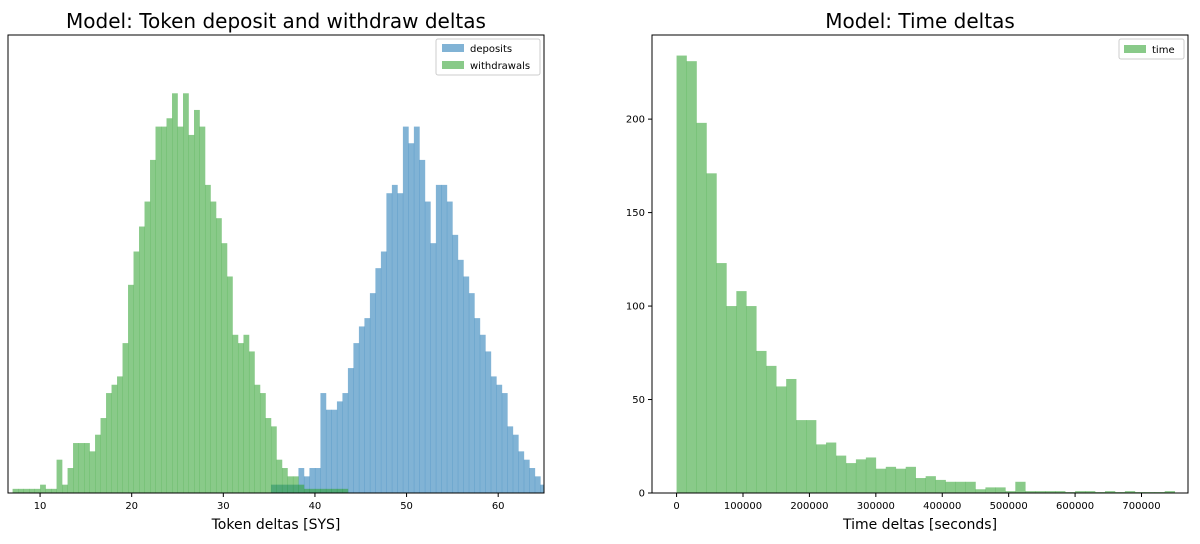 The height and width of the screenshot is (544, 1200). Describe the element at coordinates (942, 506) in the screenshot. I see `x-tick-label: 400000` at that location.